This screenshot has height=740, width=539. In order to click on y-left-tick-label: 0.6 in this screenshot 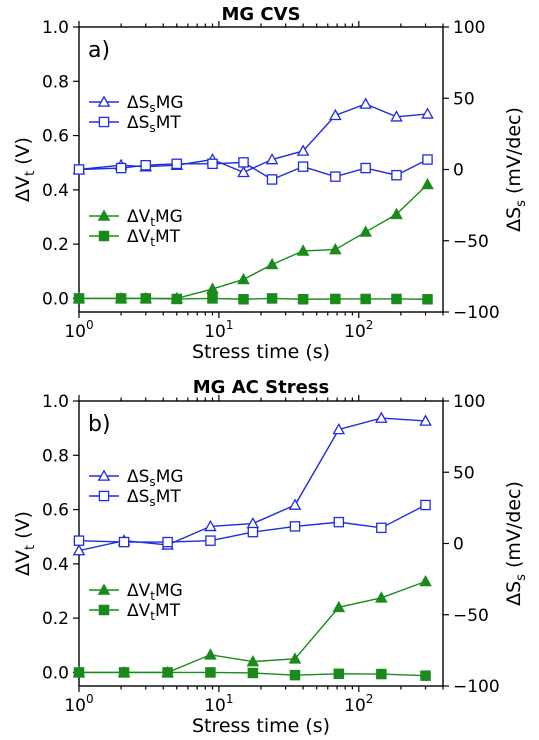, I will do `click(55, 511)`.